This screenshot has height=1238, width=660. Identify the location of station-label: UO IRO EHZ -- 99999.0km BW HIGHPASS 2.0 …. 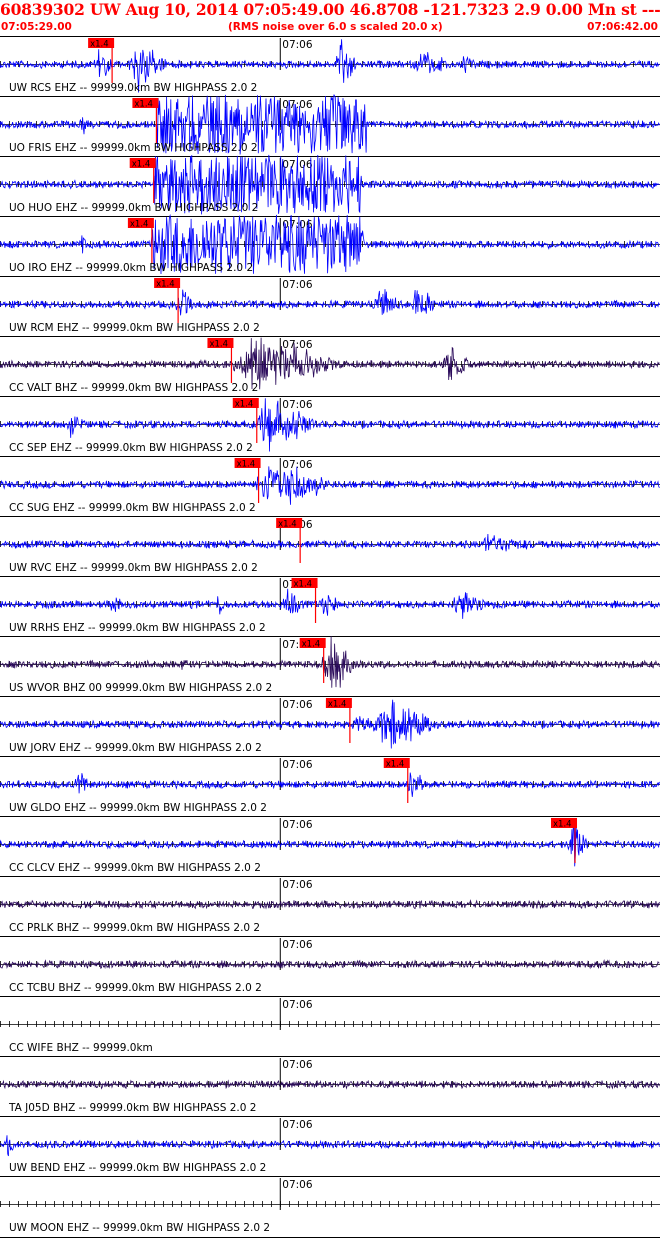
(131, 268).